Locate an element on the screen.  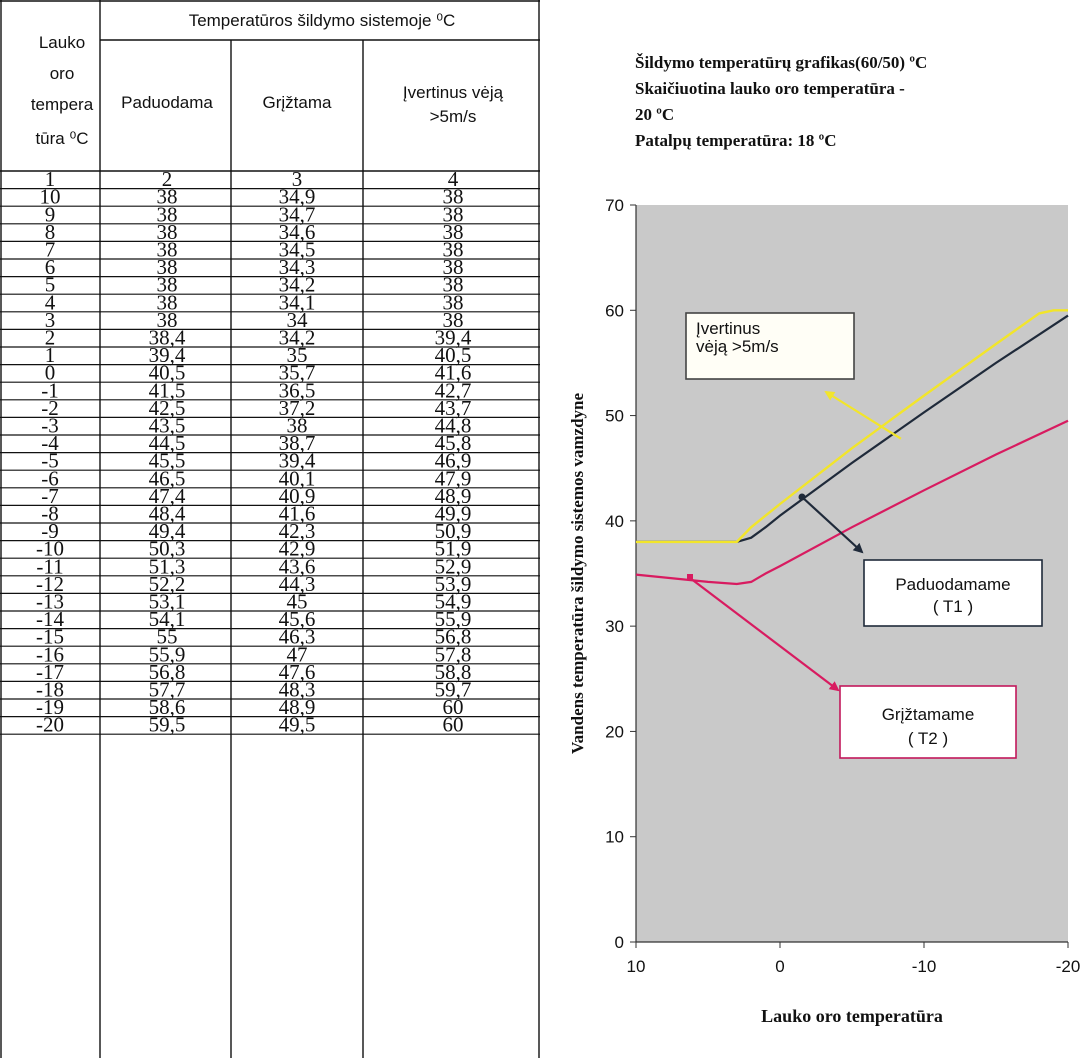
col2-header: Paduodama is located at coordinates (167, 102).